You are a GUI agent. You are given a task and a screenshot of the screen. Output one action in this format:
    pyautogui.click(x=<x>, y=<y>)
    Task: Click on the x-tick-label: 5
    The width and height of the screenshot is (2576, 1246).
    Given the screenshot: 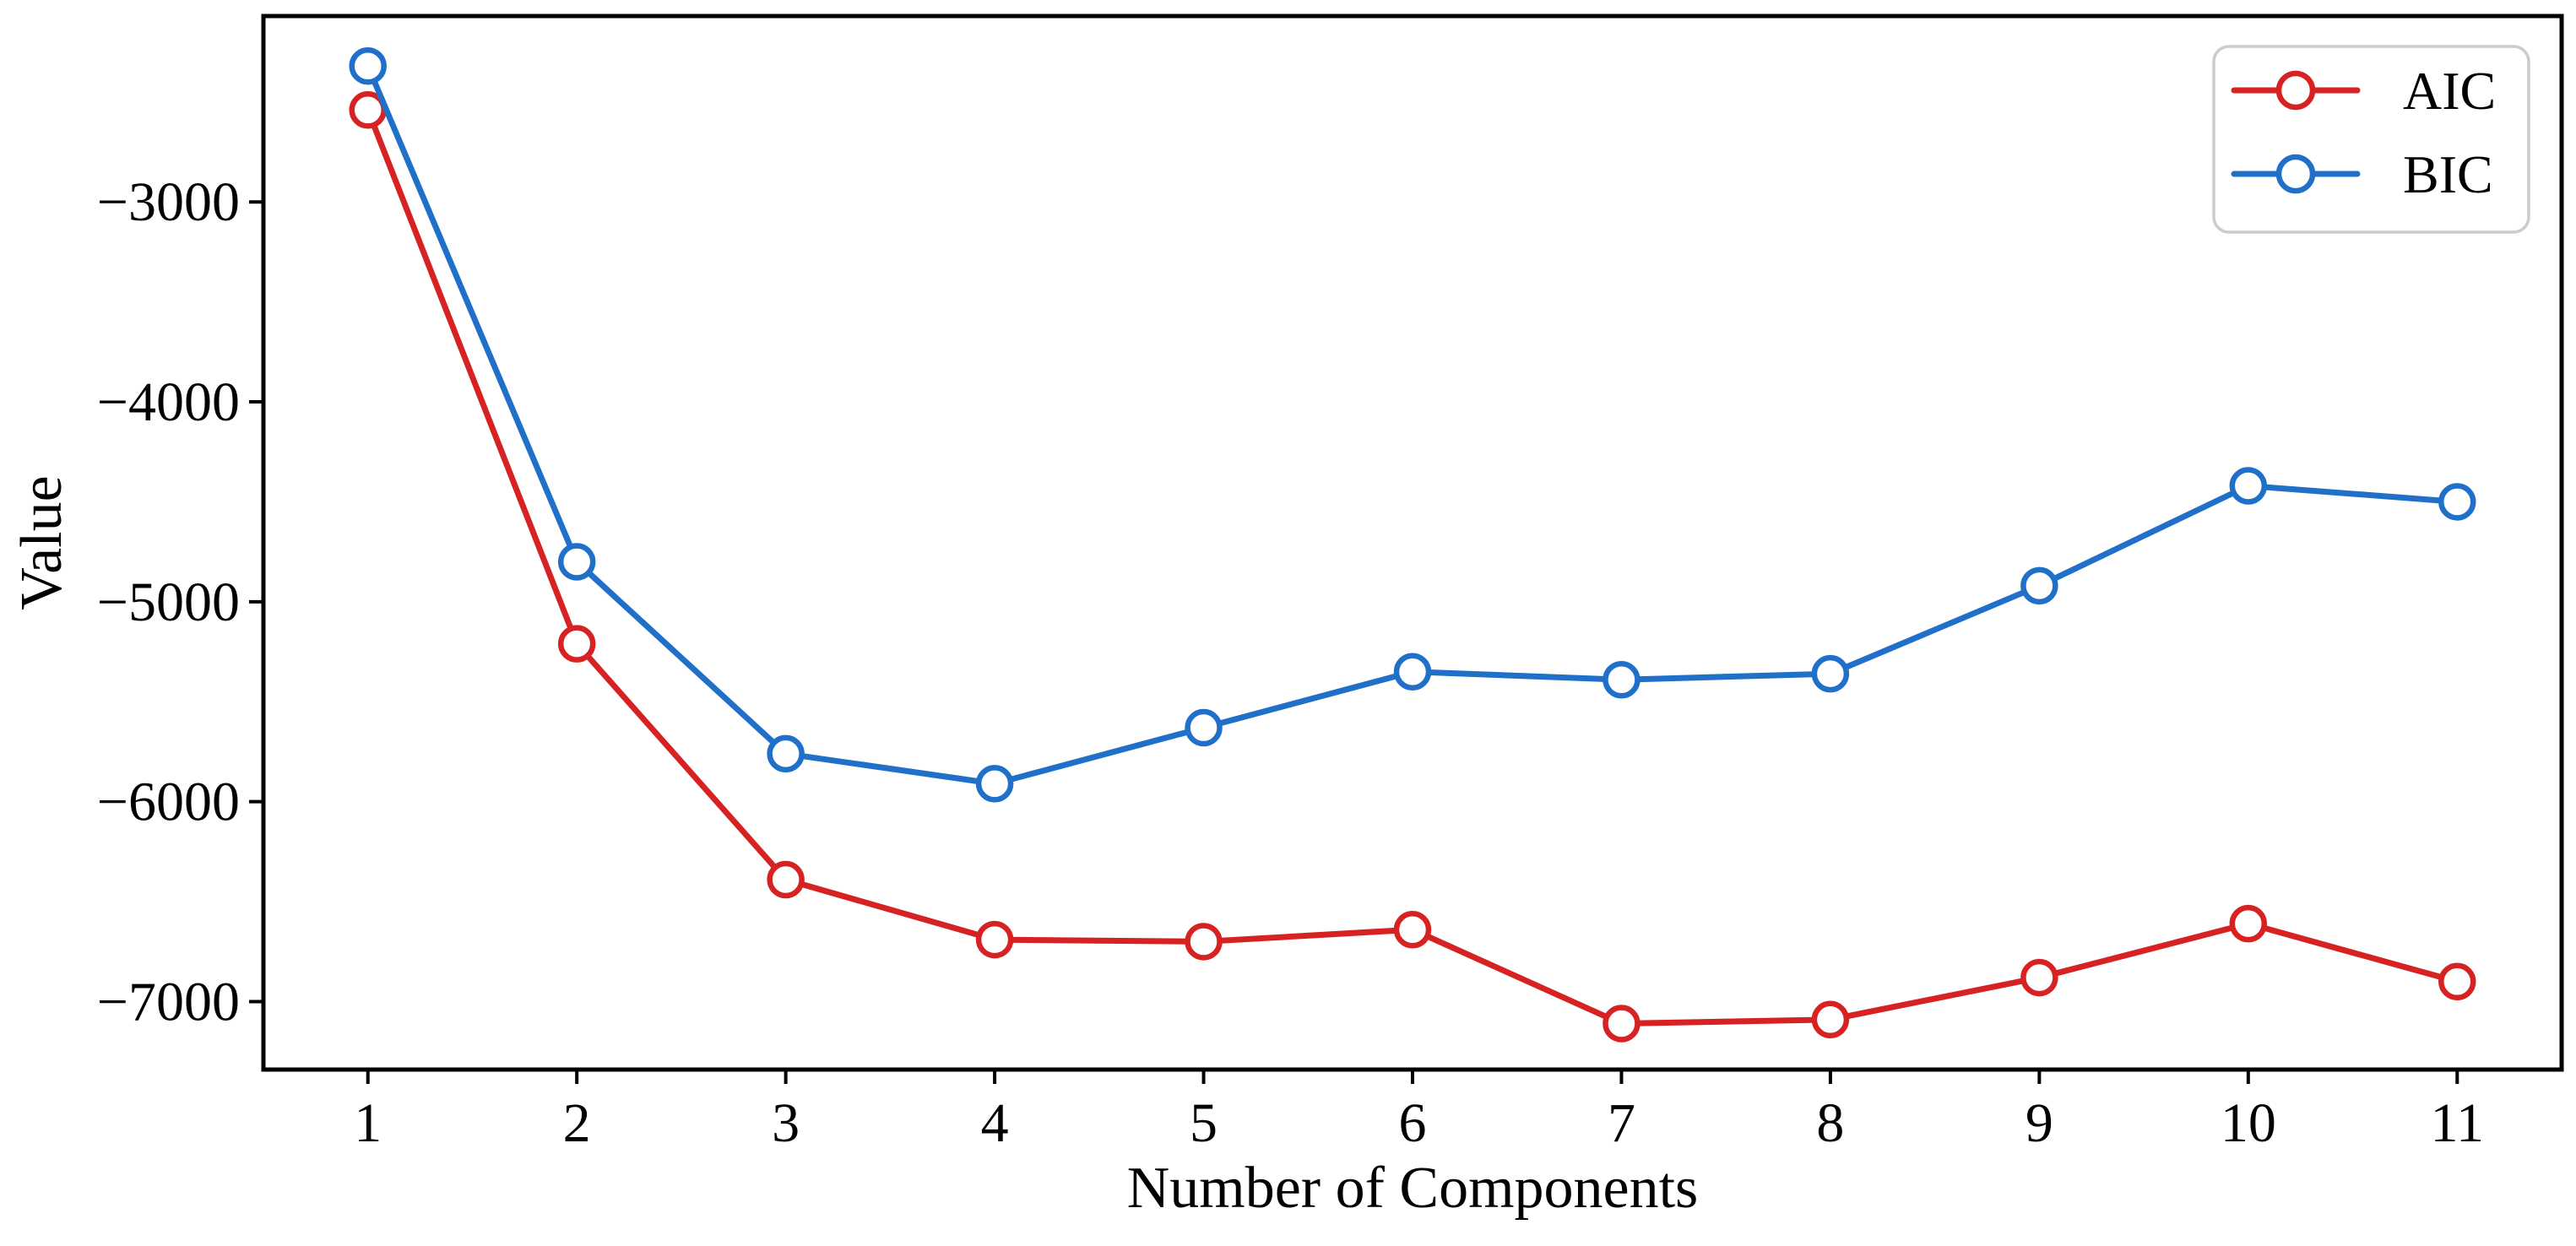 What is the action you would take?
    pyautogui.click(x=1204, y=1123)
    